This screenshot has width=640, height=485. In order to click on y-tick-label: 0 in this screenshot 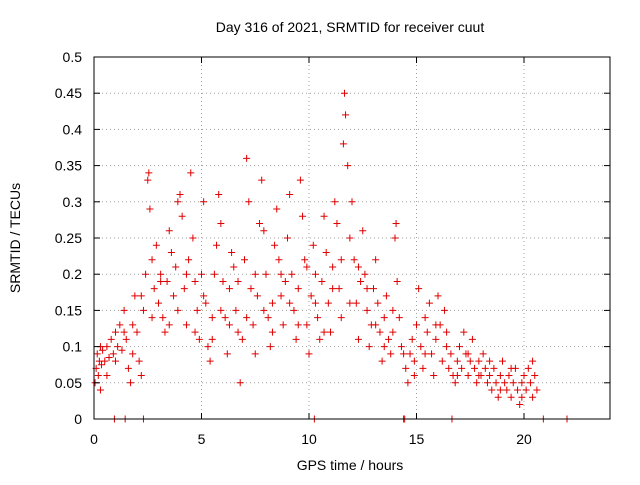, I will do `click(78, 419)`.